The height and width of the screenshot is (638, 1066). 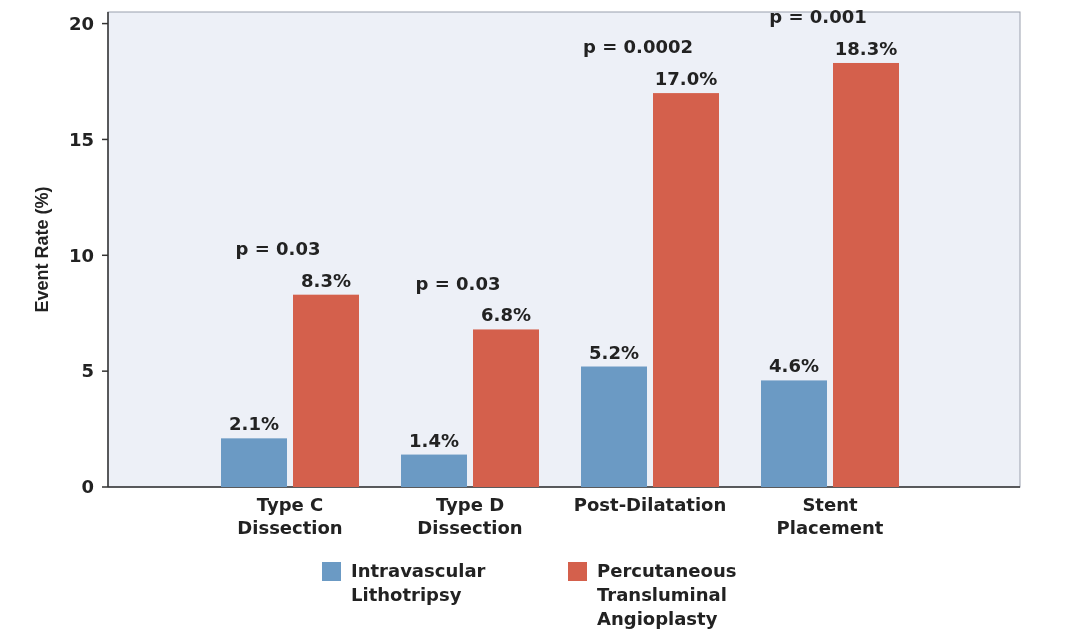 What do you see at coordinates (87, 487) in the screenshot?
I see `y-tick-label: 0` at bounding box center [87, 487].